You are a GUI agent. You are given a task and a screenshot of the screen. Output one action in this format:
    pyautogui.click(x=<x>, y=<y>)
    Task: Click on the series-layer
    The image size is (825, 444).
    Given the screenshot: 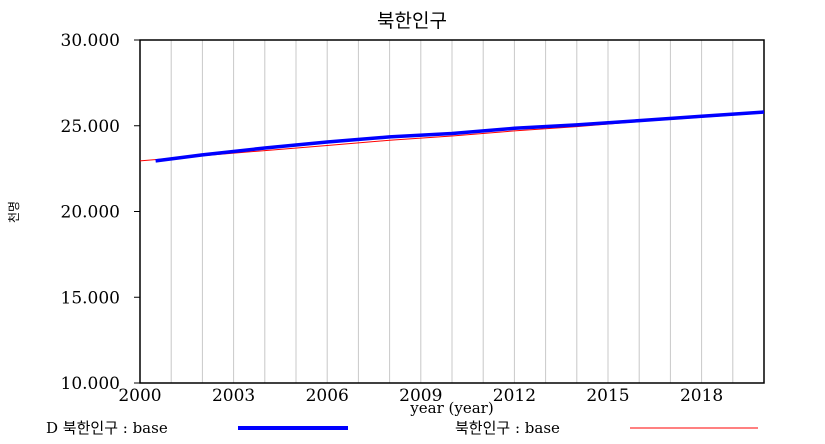 What is the action you would take?
    pyautogui.click(x=452, y=136)
    